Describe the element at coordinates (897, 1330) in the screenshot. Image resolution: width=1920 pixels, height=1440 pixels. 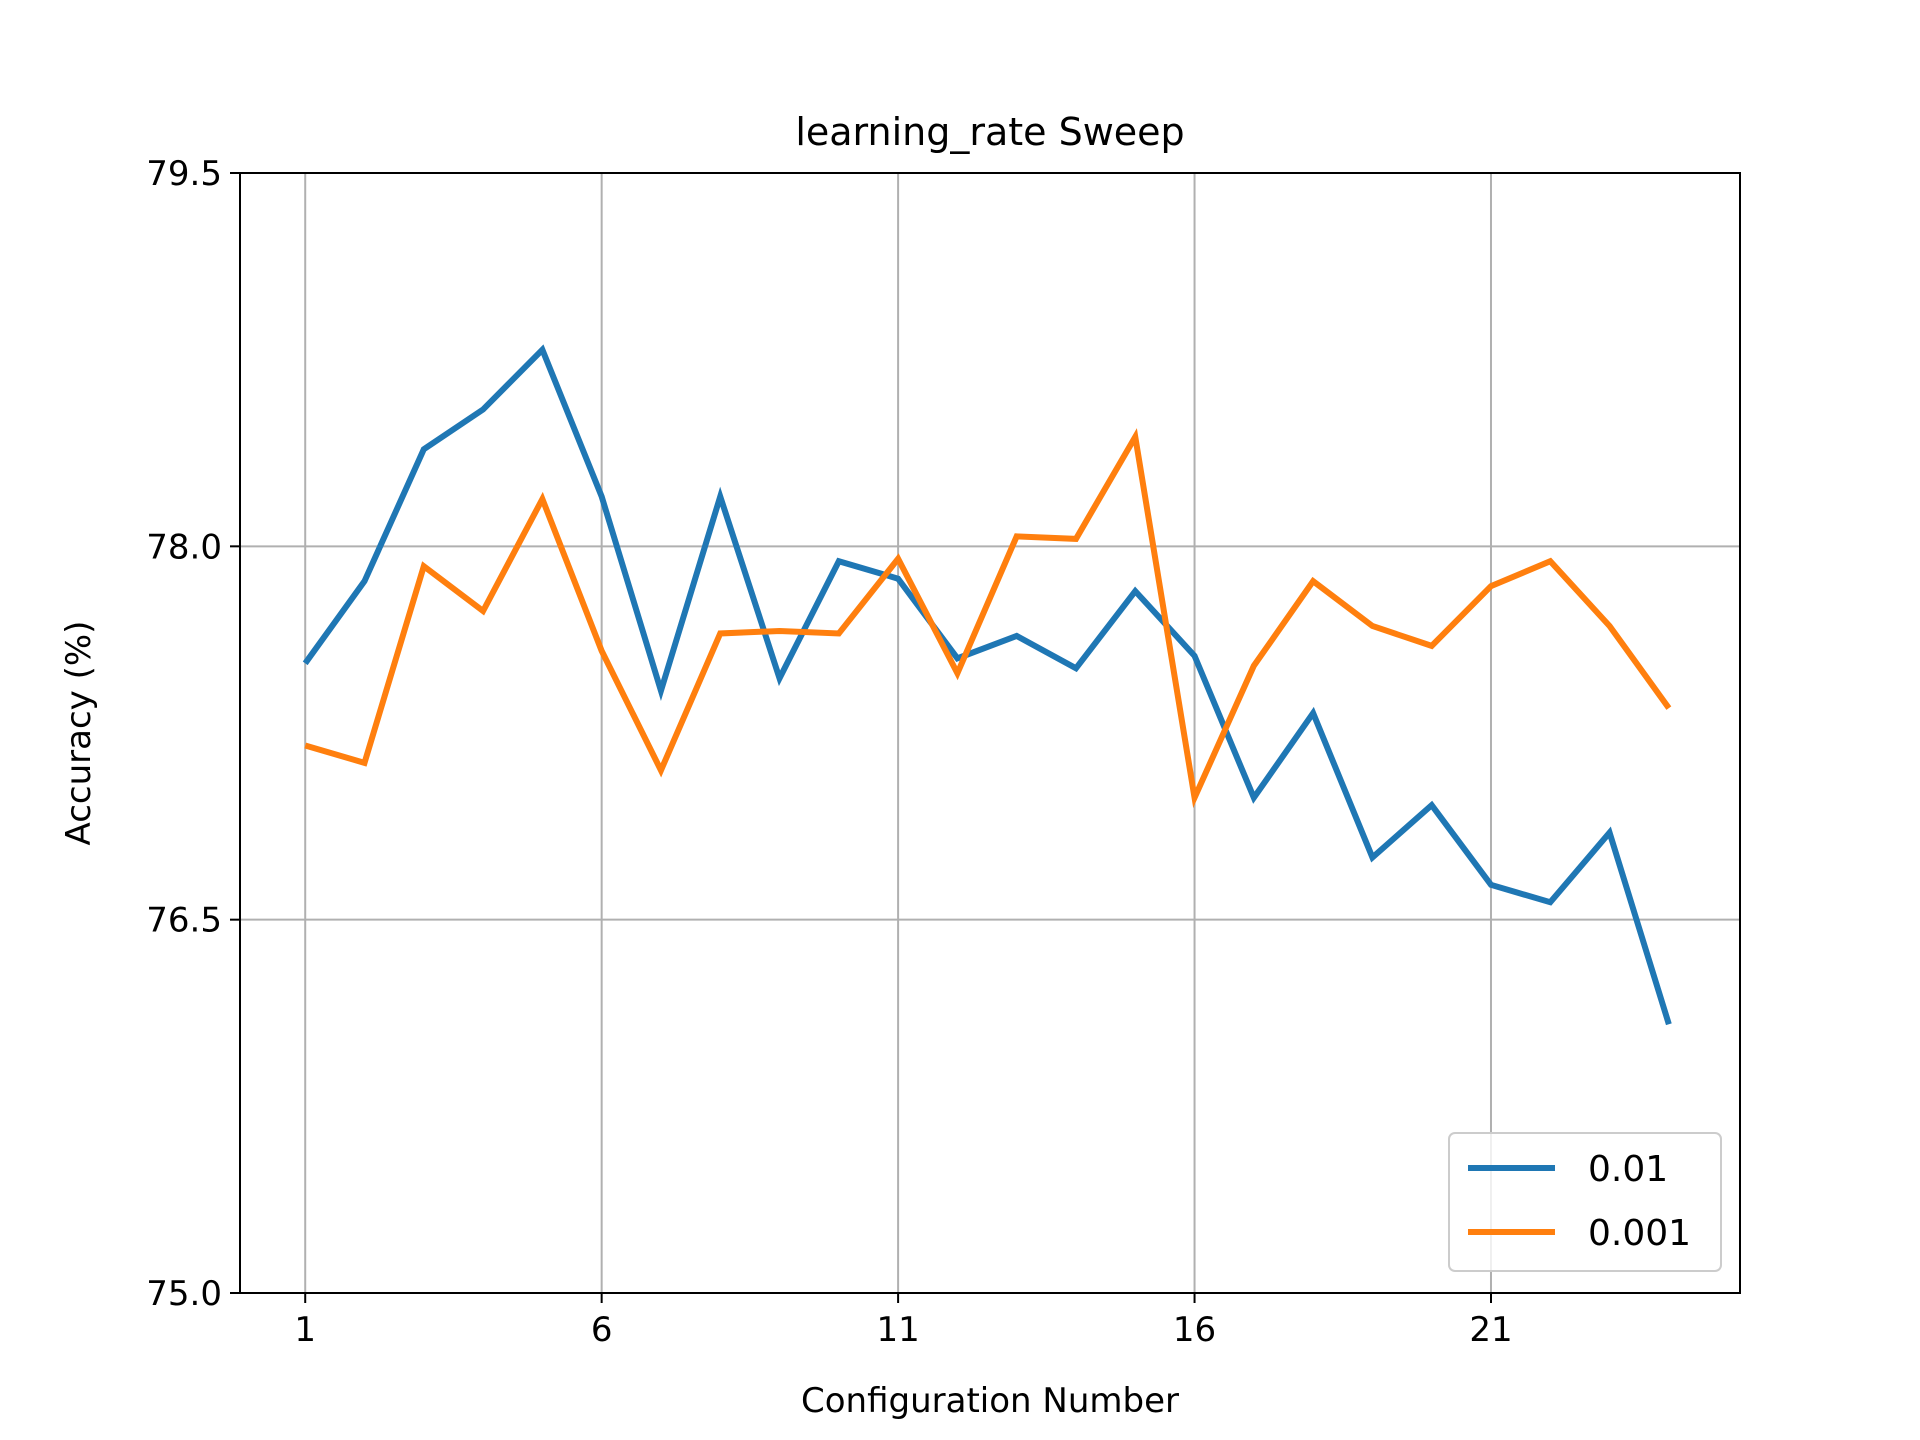
I see `x-tick-label: 11` at that location.